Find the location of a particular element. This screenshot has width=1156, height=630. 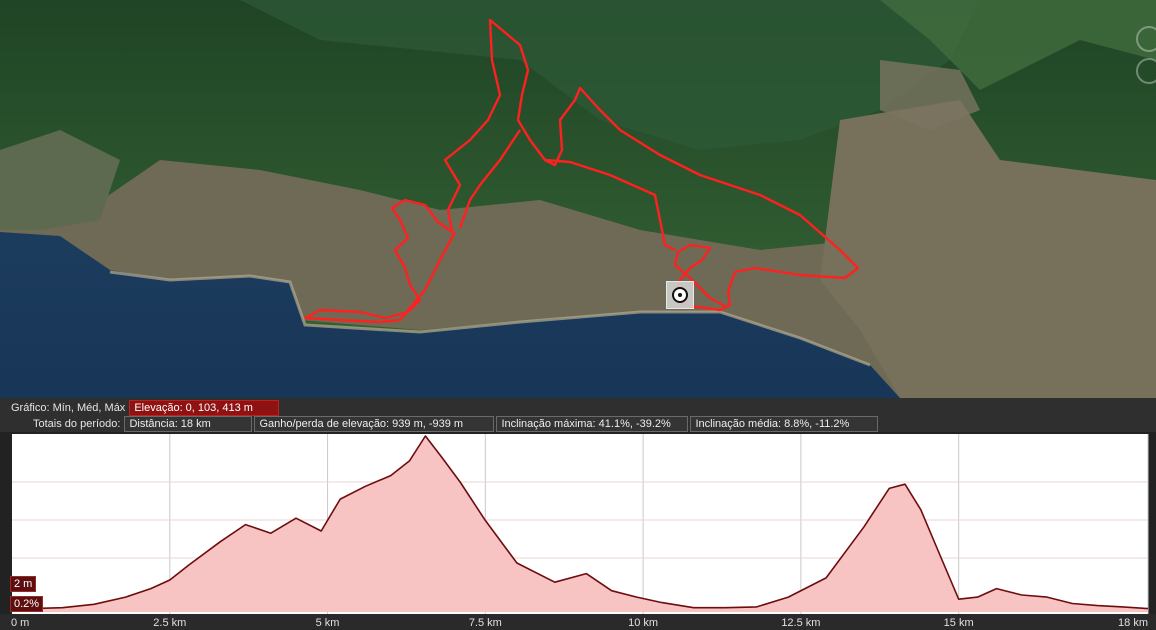

target-icon is located at coordinates (680, 295).